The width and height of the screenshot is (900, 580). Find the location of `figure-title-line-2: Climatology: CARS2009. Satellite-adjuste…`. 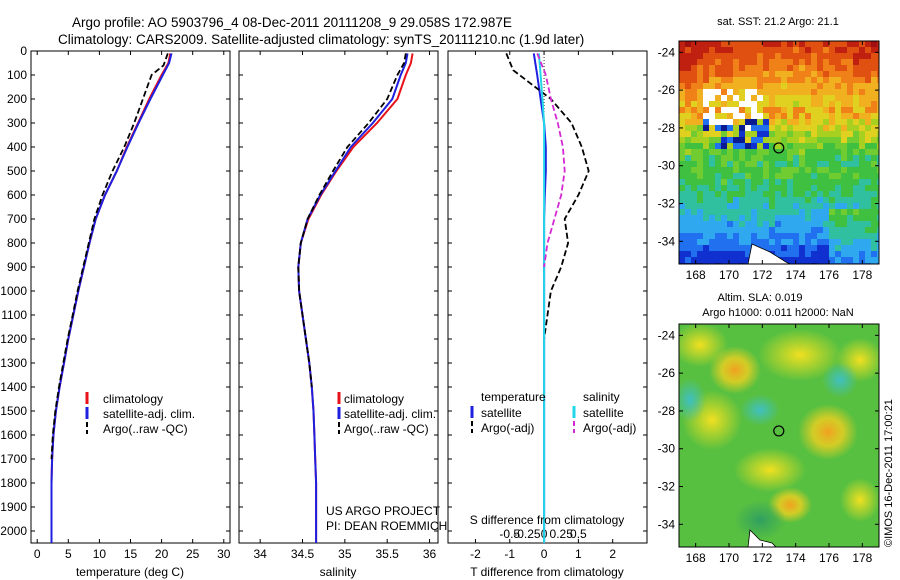

figure-title-line-2: Climatology: CARS2009. Satellite-adjuste… is located at coordinates (321, 39).